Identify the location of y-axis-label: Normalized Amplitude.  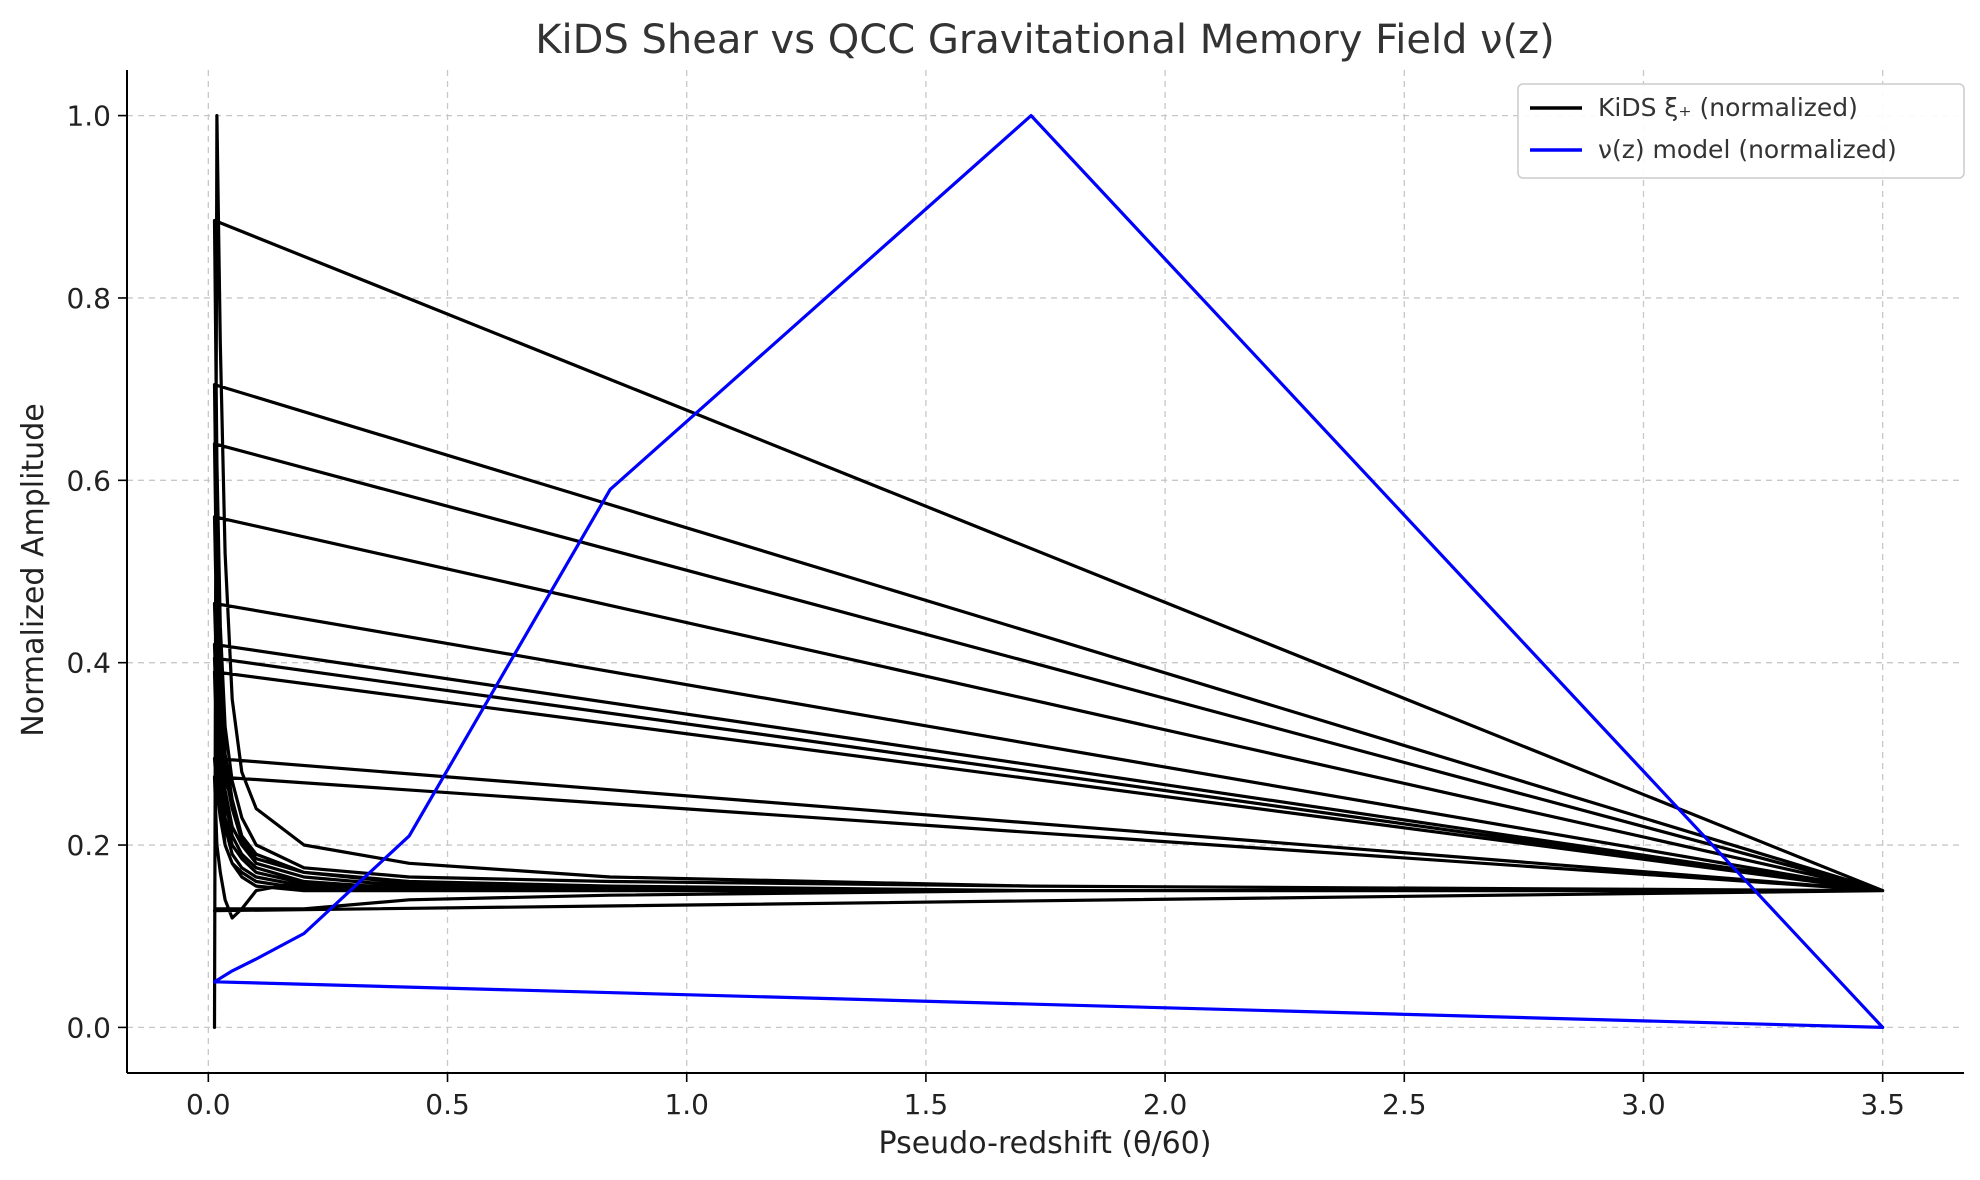
(33, 569).